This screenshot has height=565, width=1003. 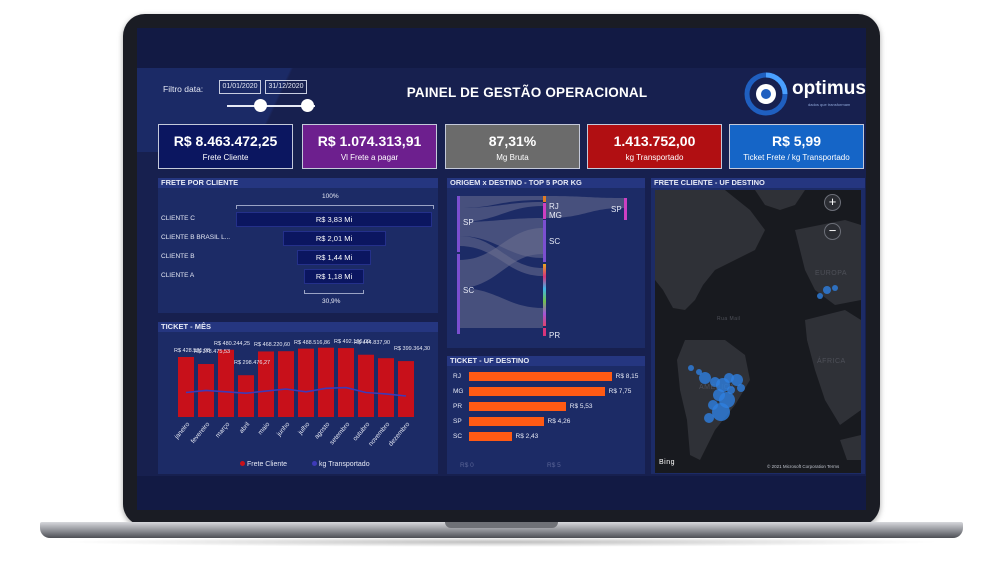 What do you see at coordinates (225, 146) in the screenshot?
I see `kpi-frete-cliente: R$ 8.463.472,25 Frete Cliente` at bounding box center [225, 146].